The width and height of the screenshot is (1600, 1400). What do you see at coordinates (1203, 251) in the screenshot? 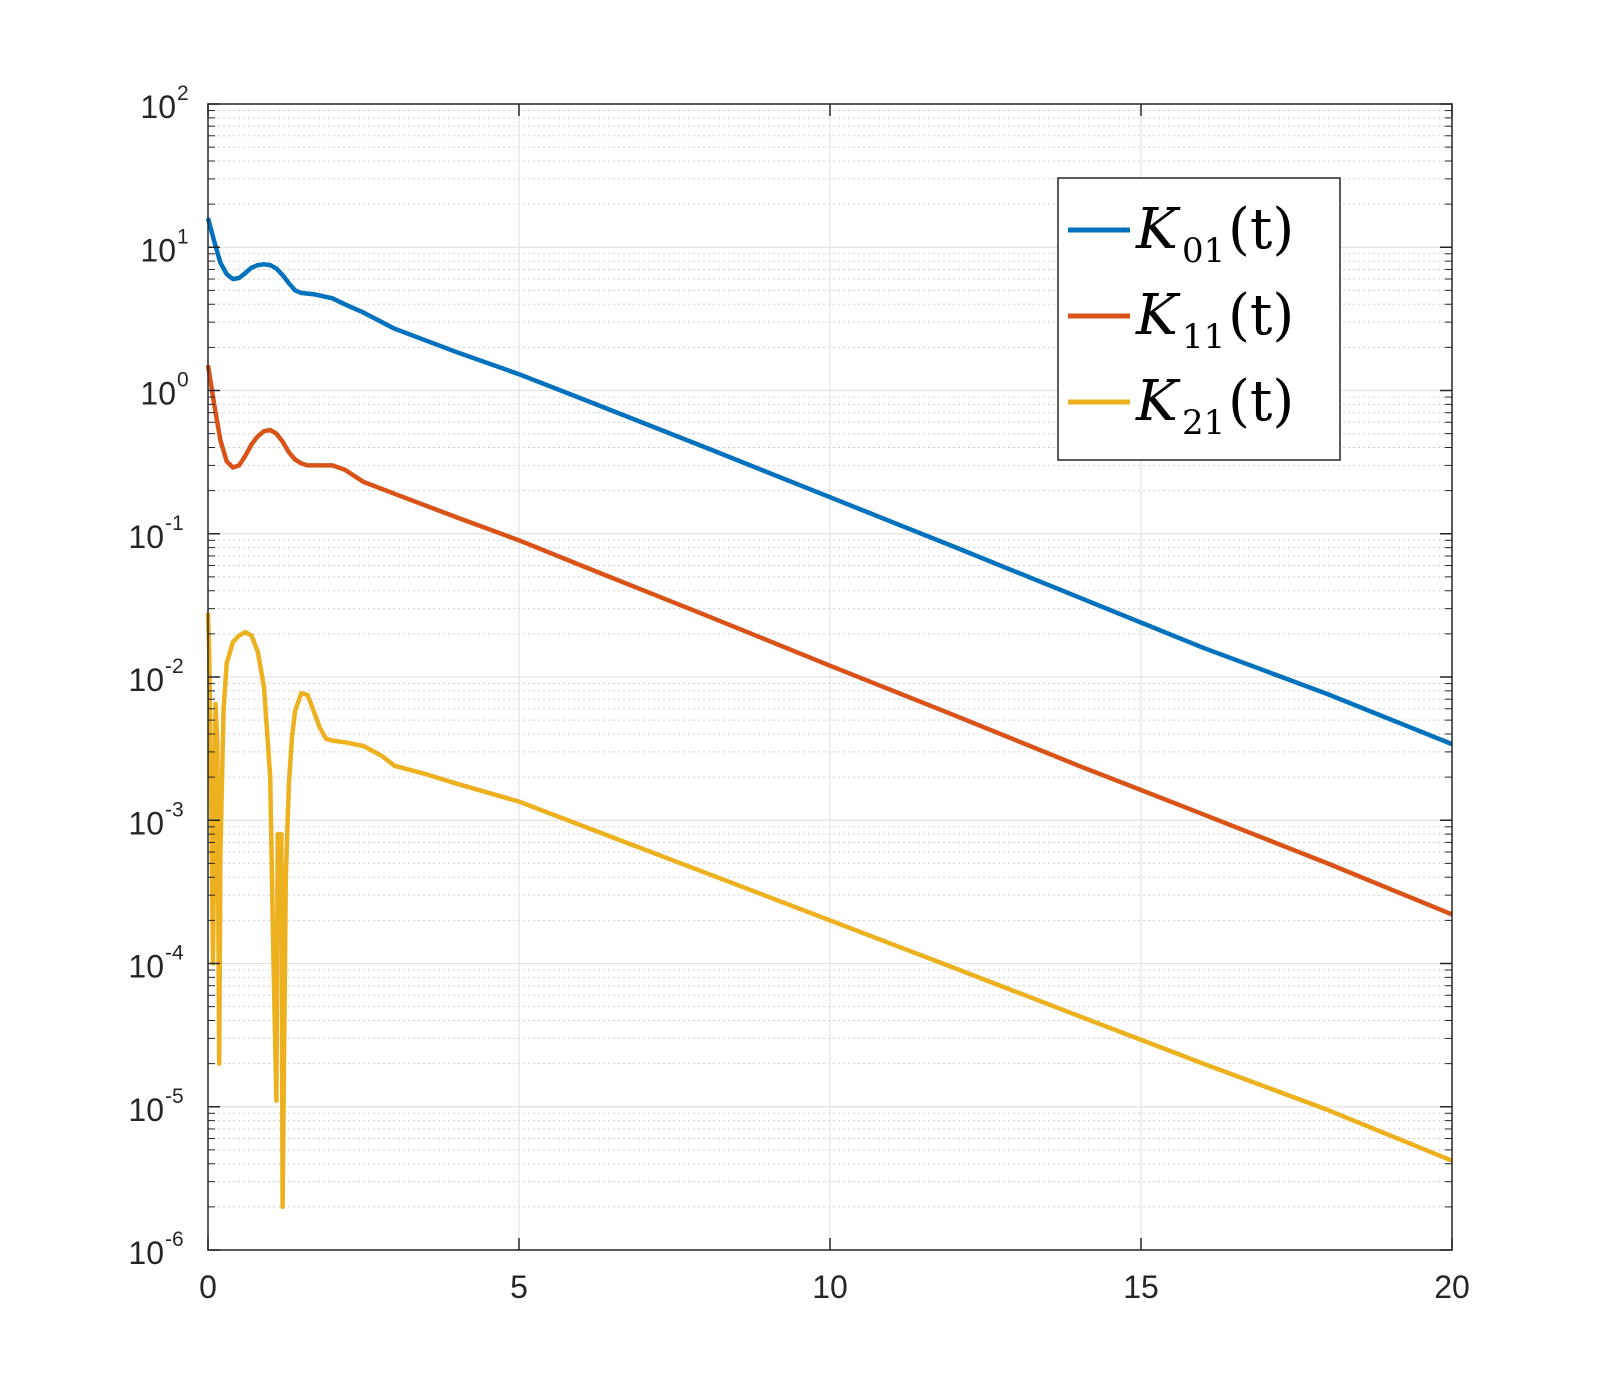
I see `legend-label-subscript: 01` at bounding box center [1203, 251].